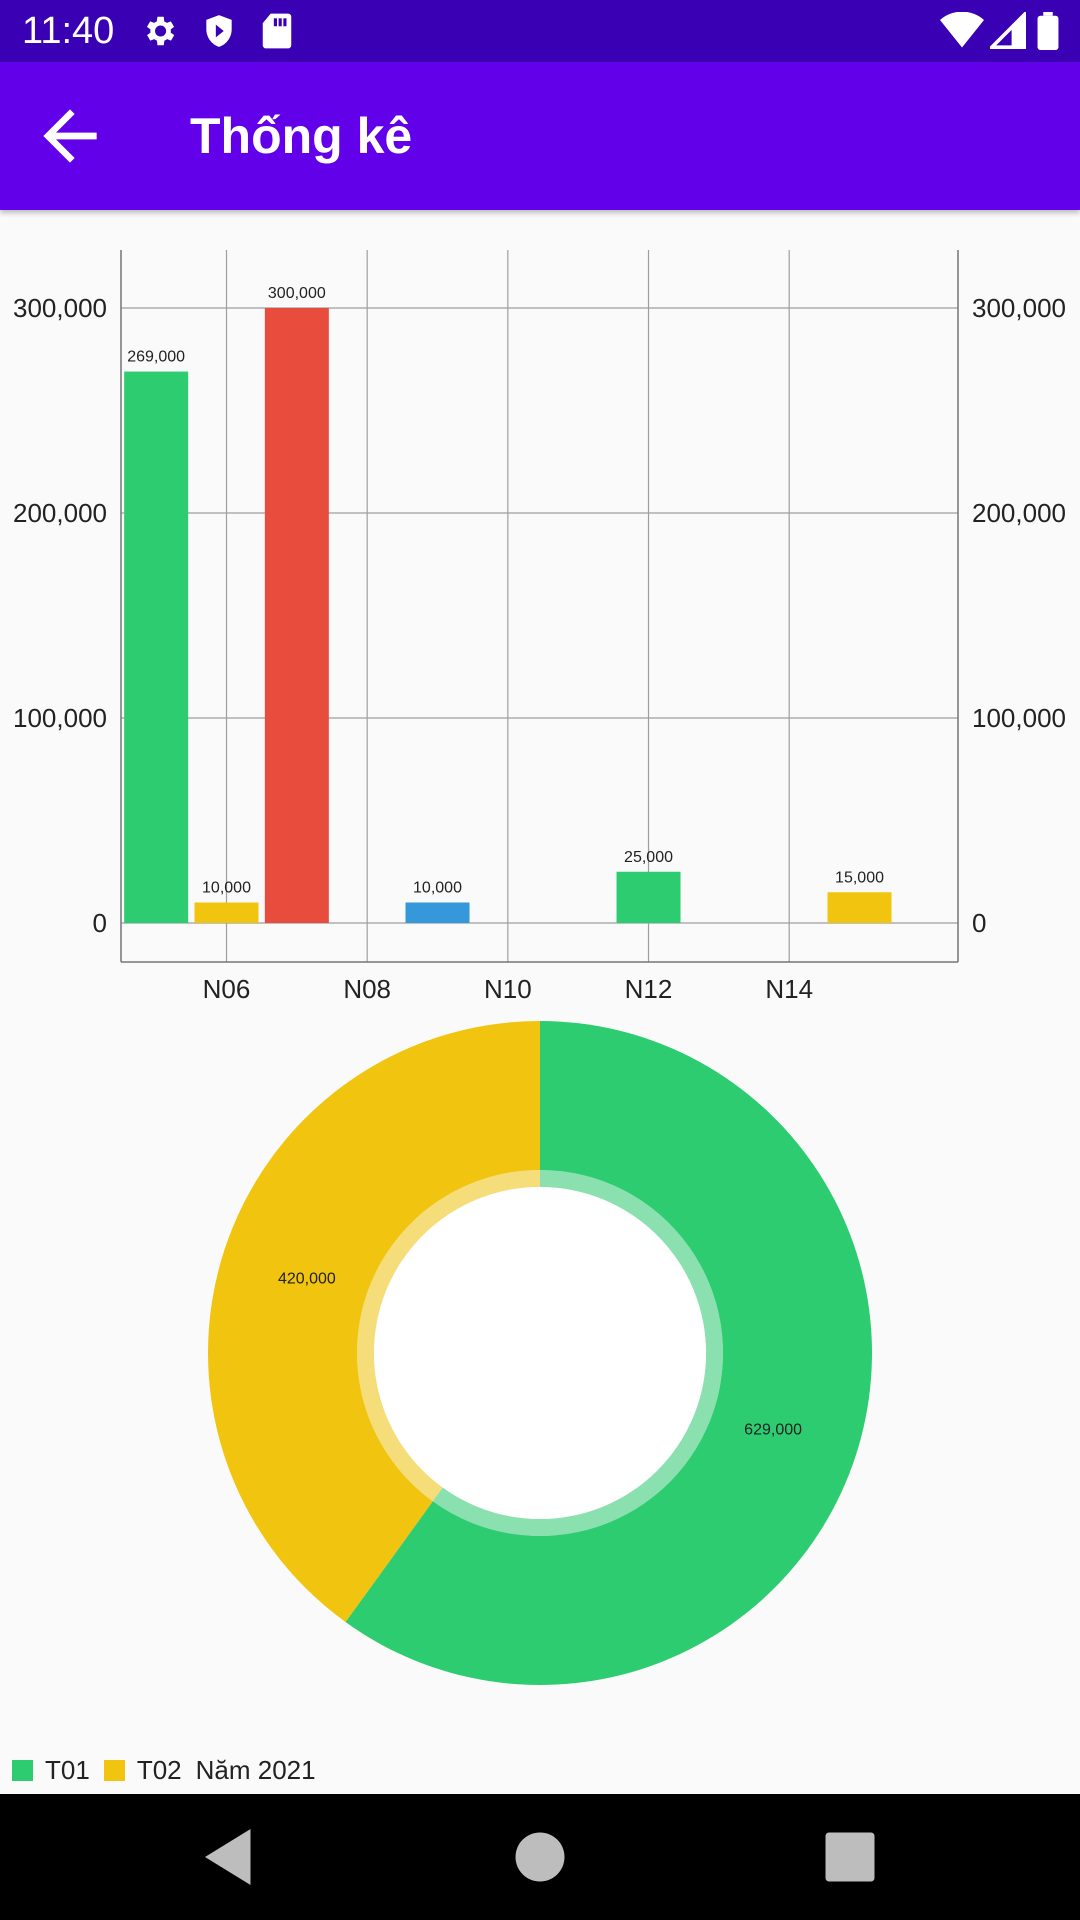  I want to click on y-tick-label-left: 200,000, so click(60, 513).